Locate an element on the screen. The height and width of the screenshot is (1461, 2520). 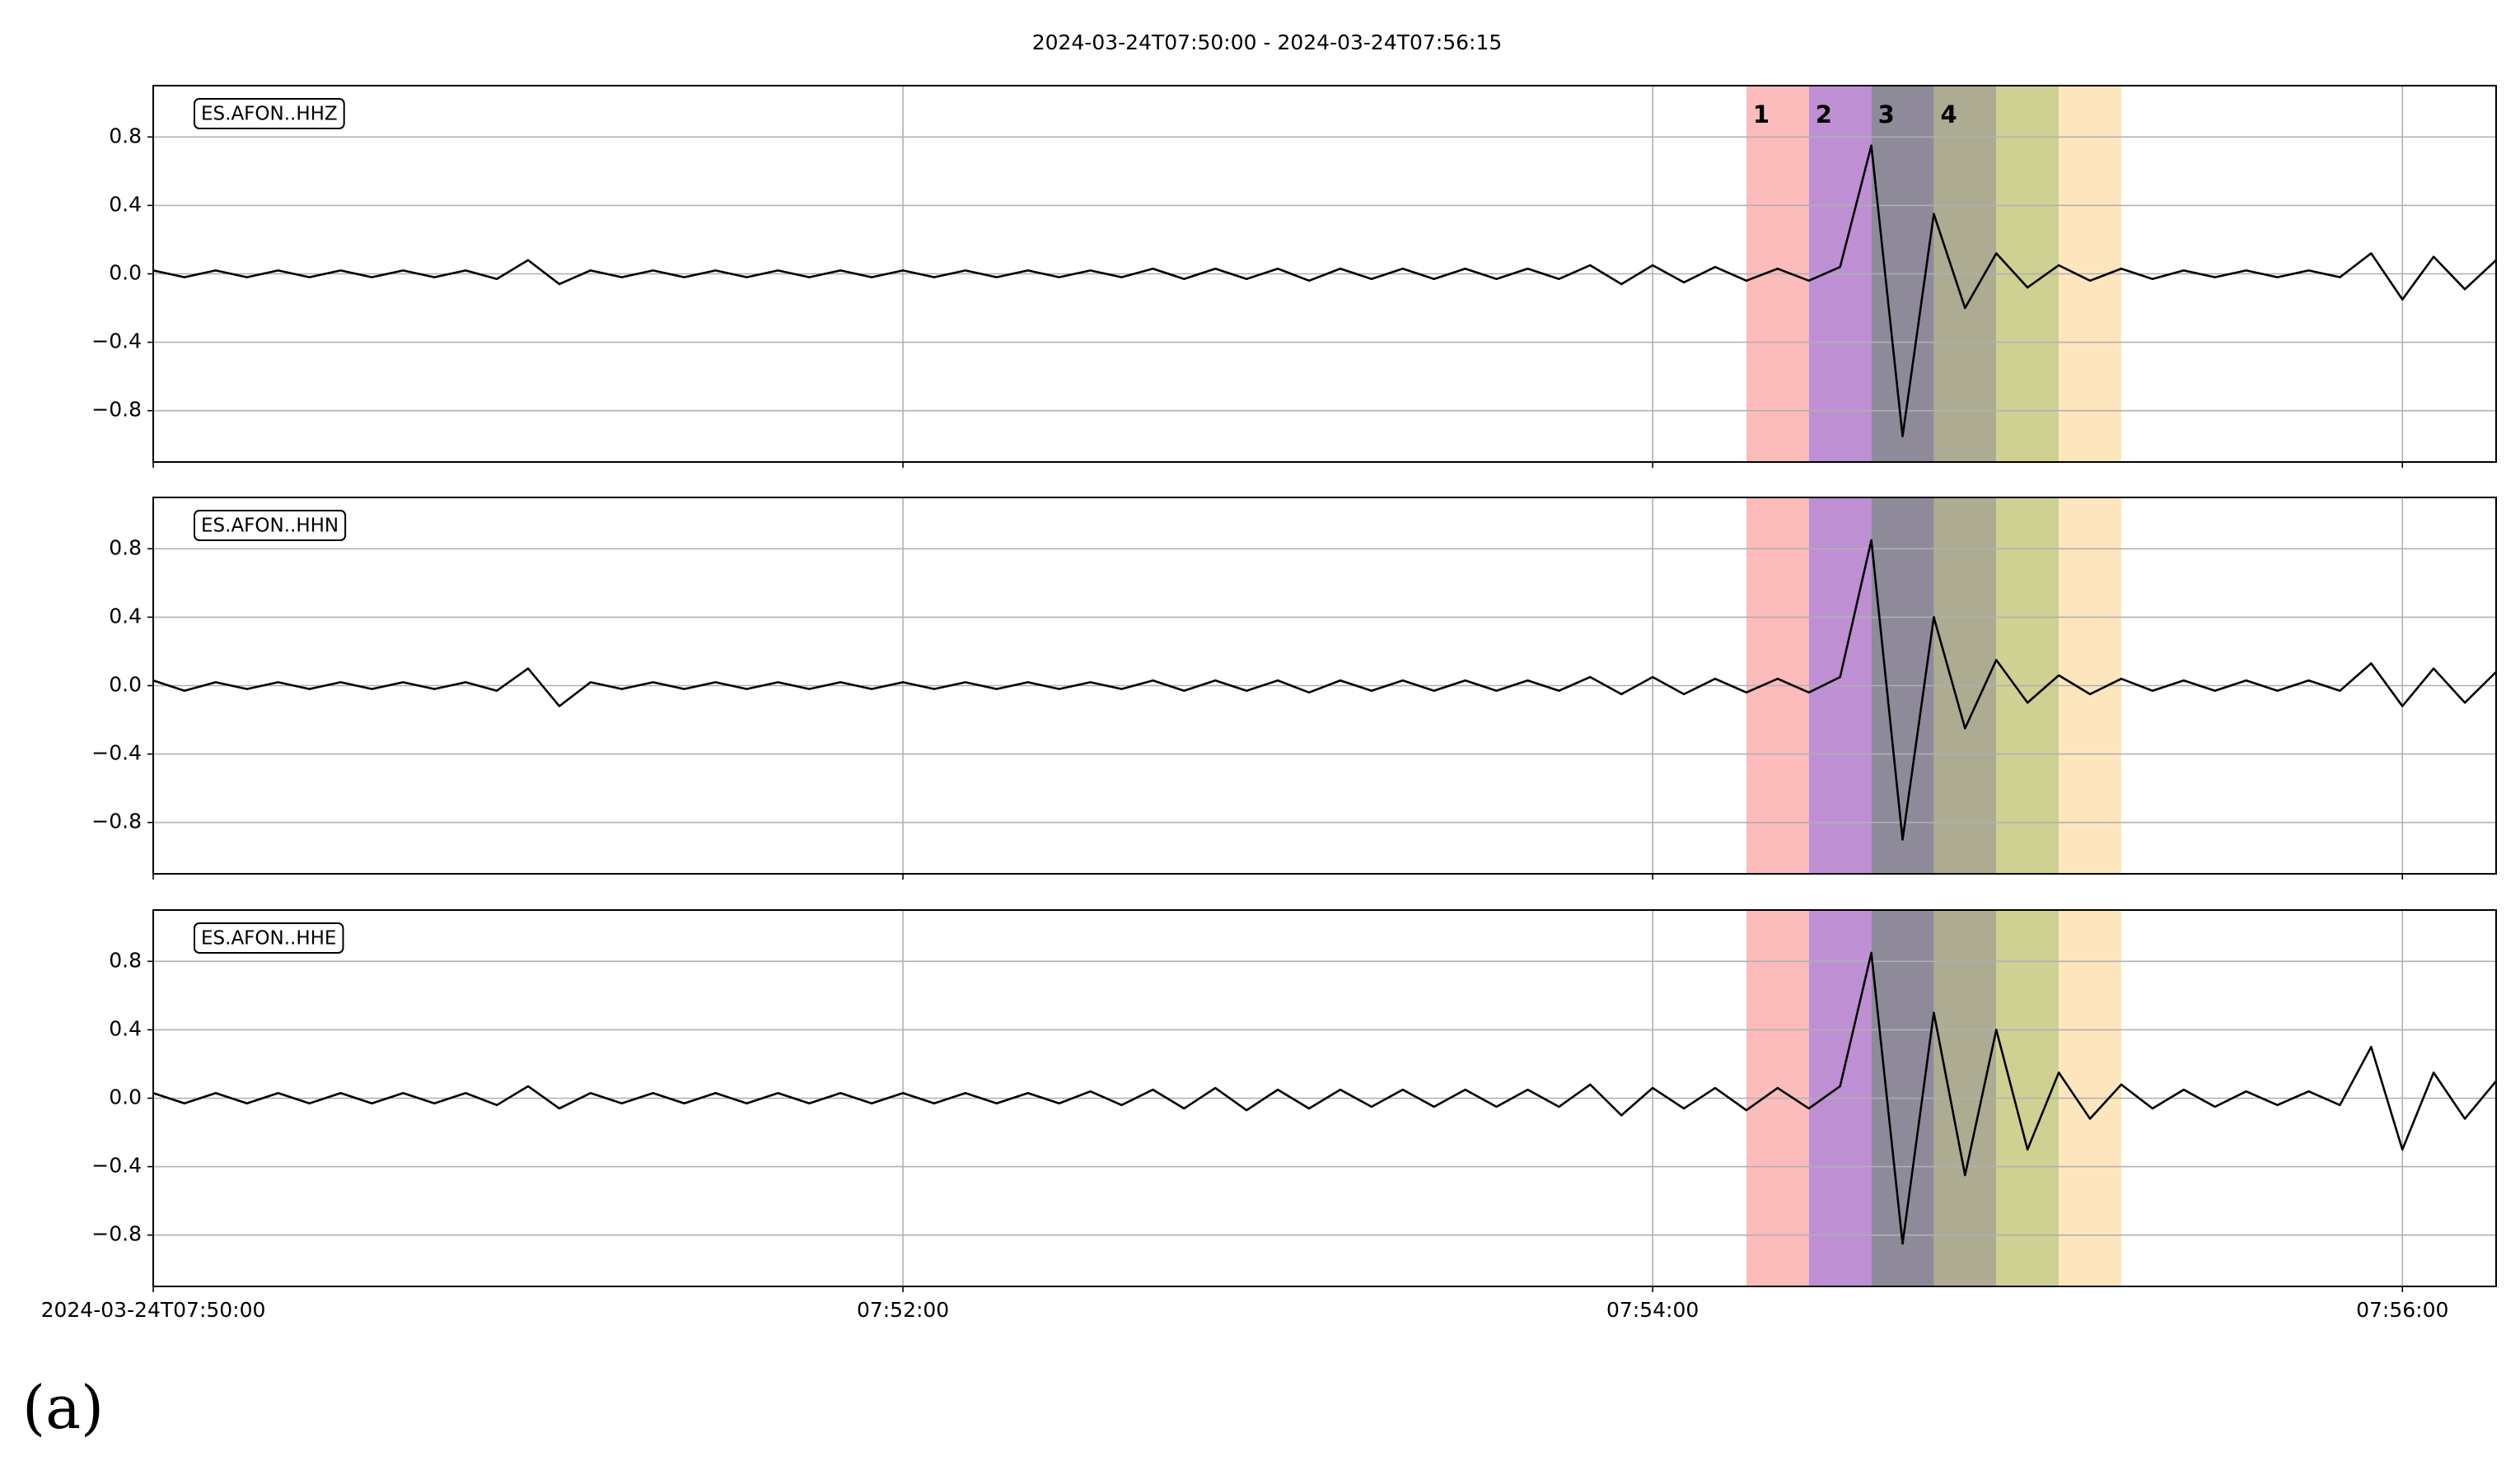
trace-label: ES.AFON..HHN is located at coordinates (270, 526).